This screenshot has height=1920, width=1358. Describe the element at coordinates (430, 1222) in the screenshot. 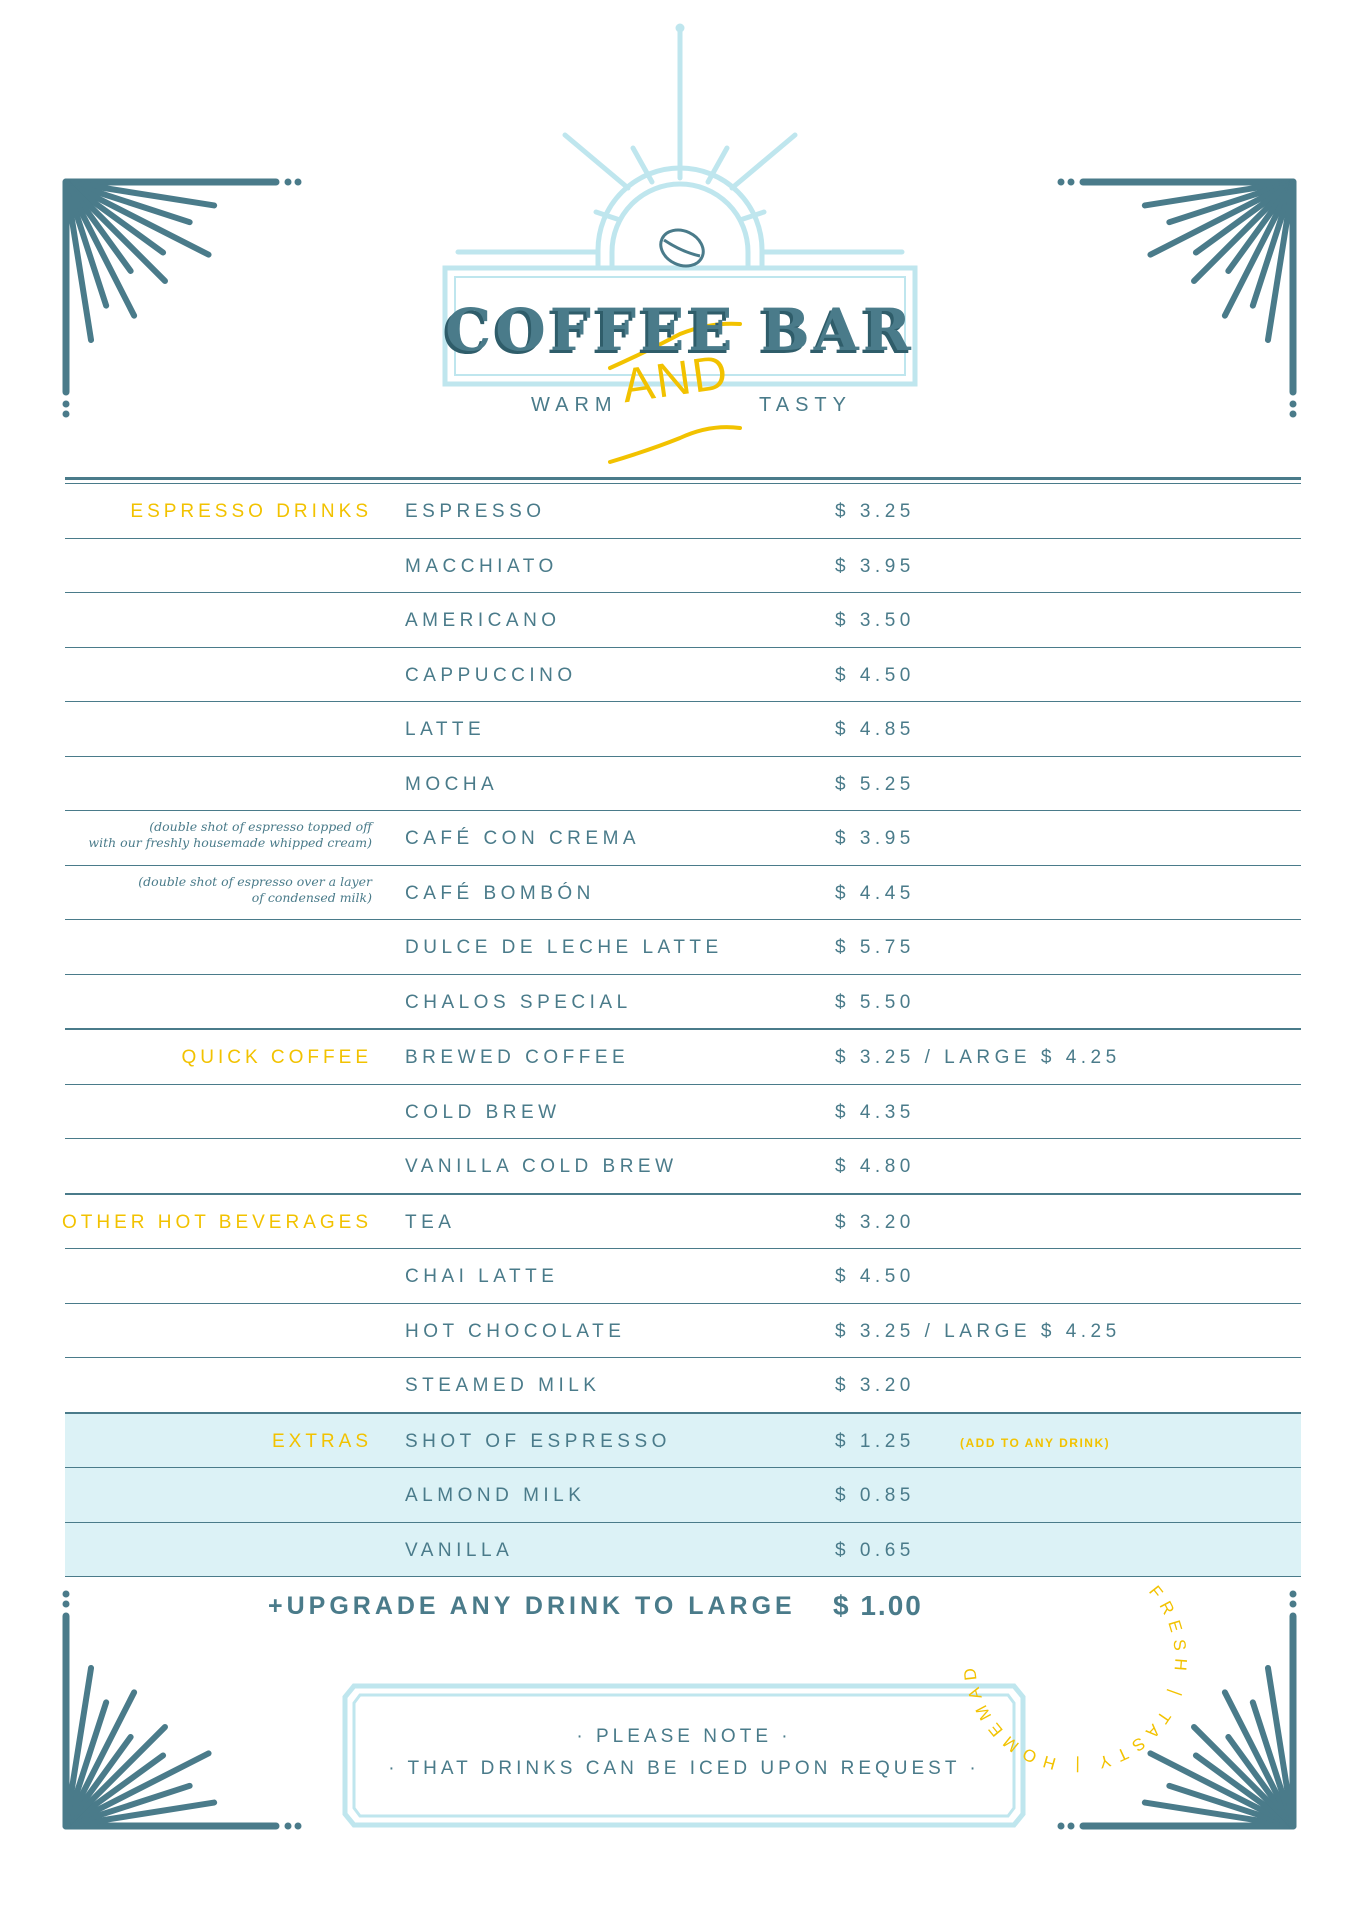

I see `item-name: TEA` at that location.